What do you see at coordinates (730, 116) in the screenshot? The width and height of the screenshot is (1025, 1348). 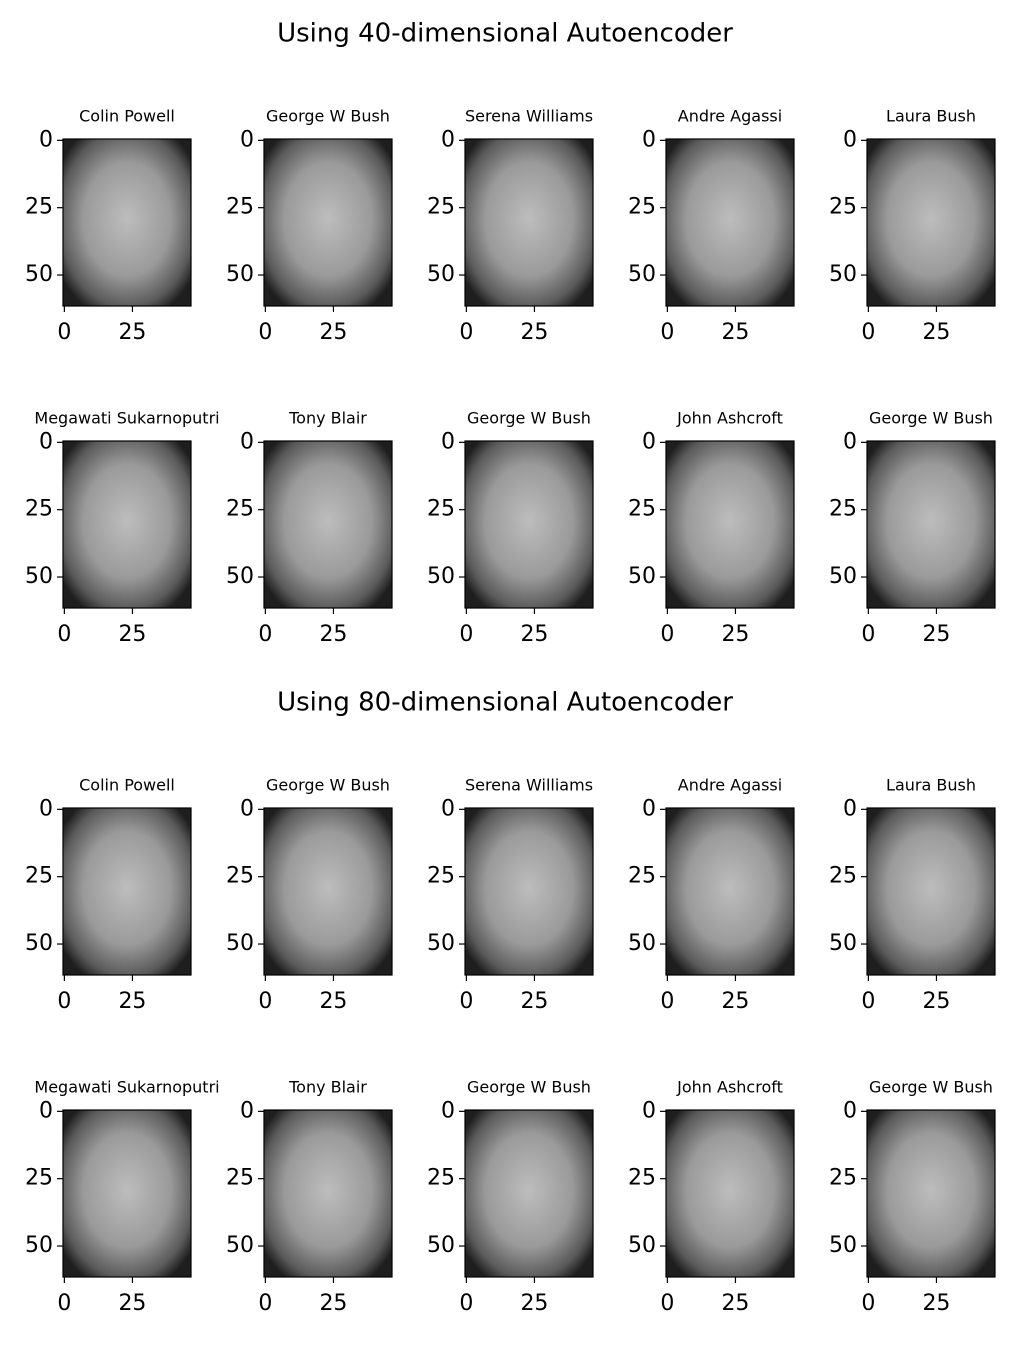 I see `panel-title: Andre Agassi` at bounding box center [730, 116].